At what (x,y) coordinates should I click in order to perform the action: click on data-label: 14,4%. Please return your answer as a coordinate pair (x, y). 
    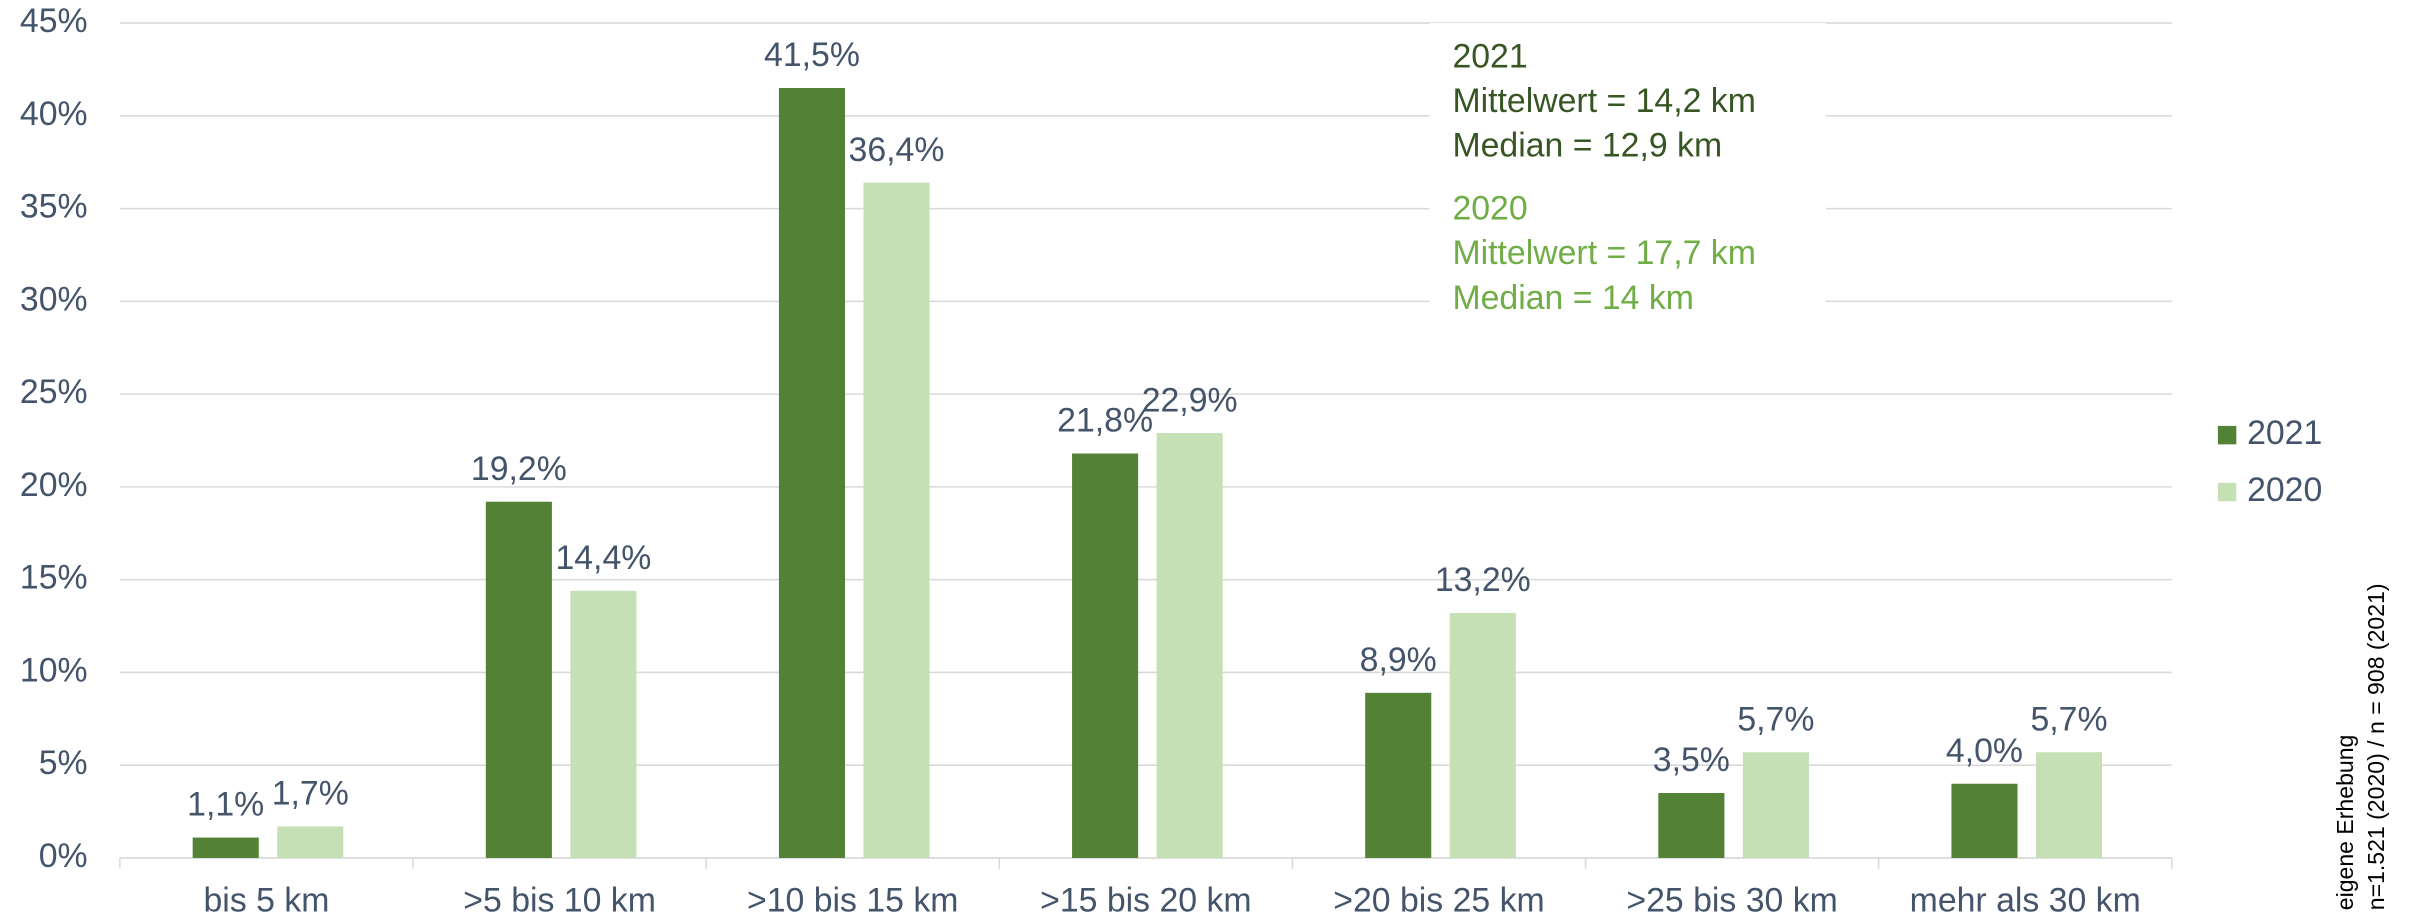
    Looking at the image, I should click on (603, 558).